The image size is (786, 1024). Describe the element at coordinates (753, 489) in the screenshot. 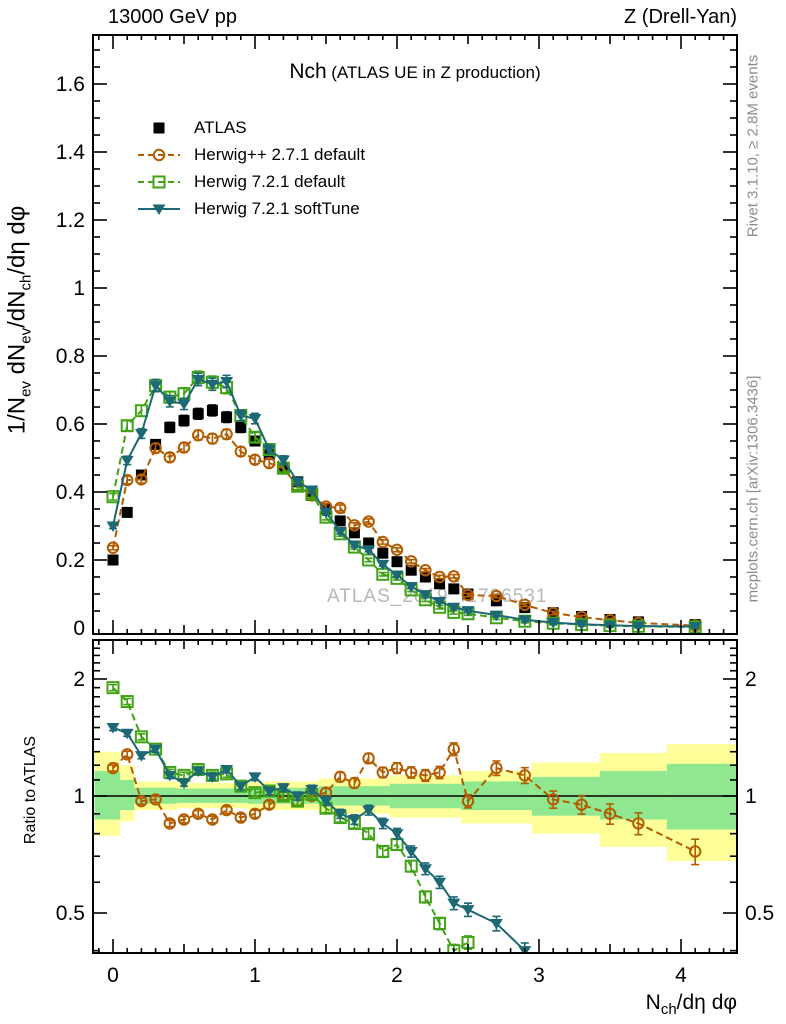

I see `mcplots-arxiv-note: mcplots.cern.ch [arXiv:1306.3436]` at that location.